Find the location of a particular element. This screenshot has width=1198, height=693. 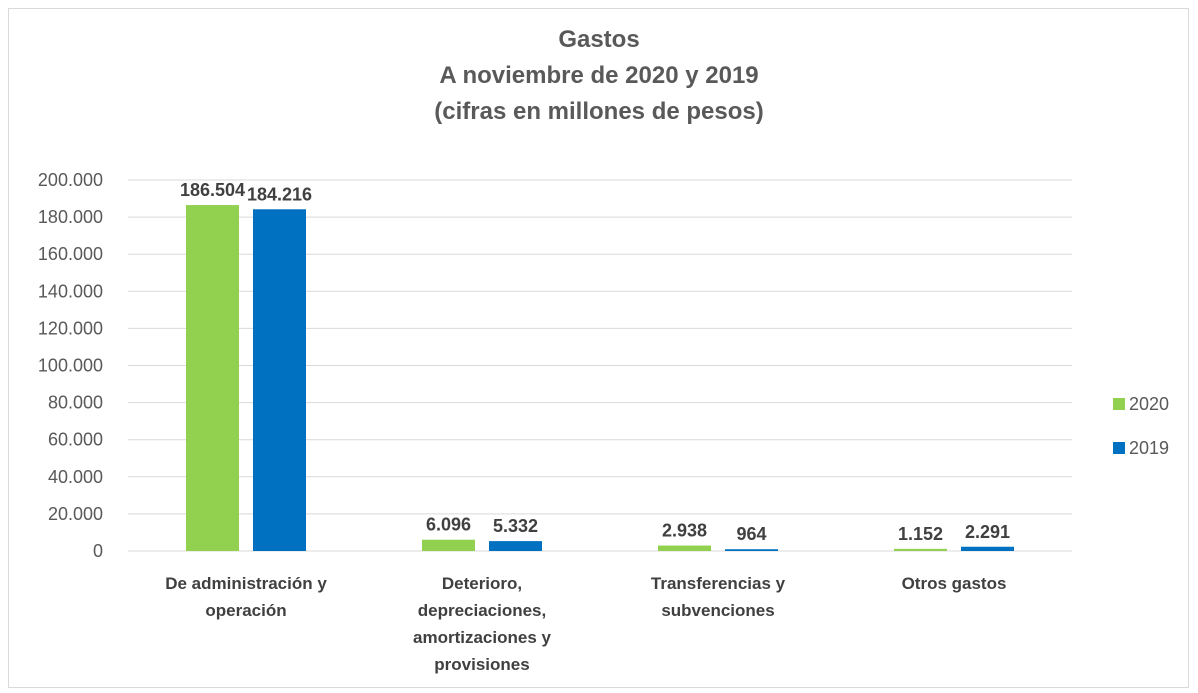

chart-title-line-2: A noviembre de 2020 y 2019 is located at coordinates (599, 75).